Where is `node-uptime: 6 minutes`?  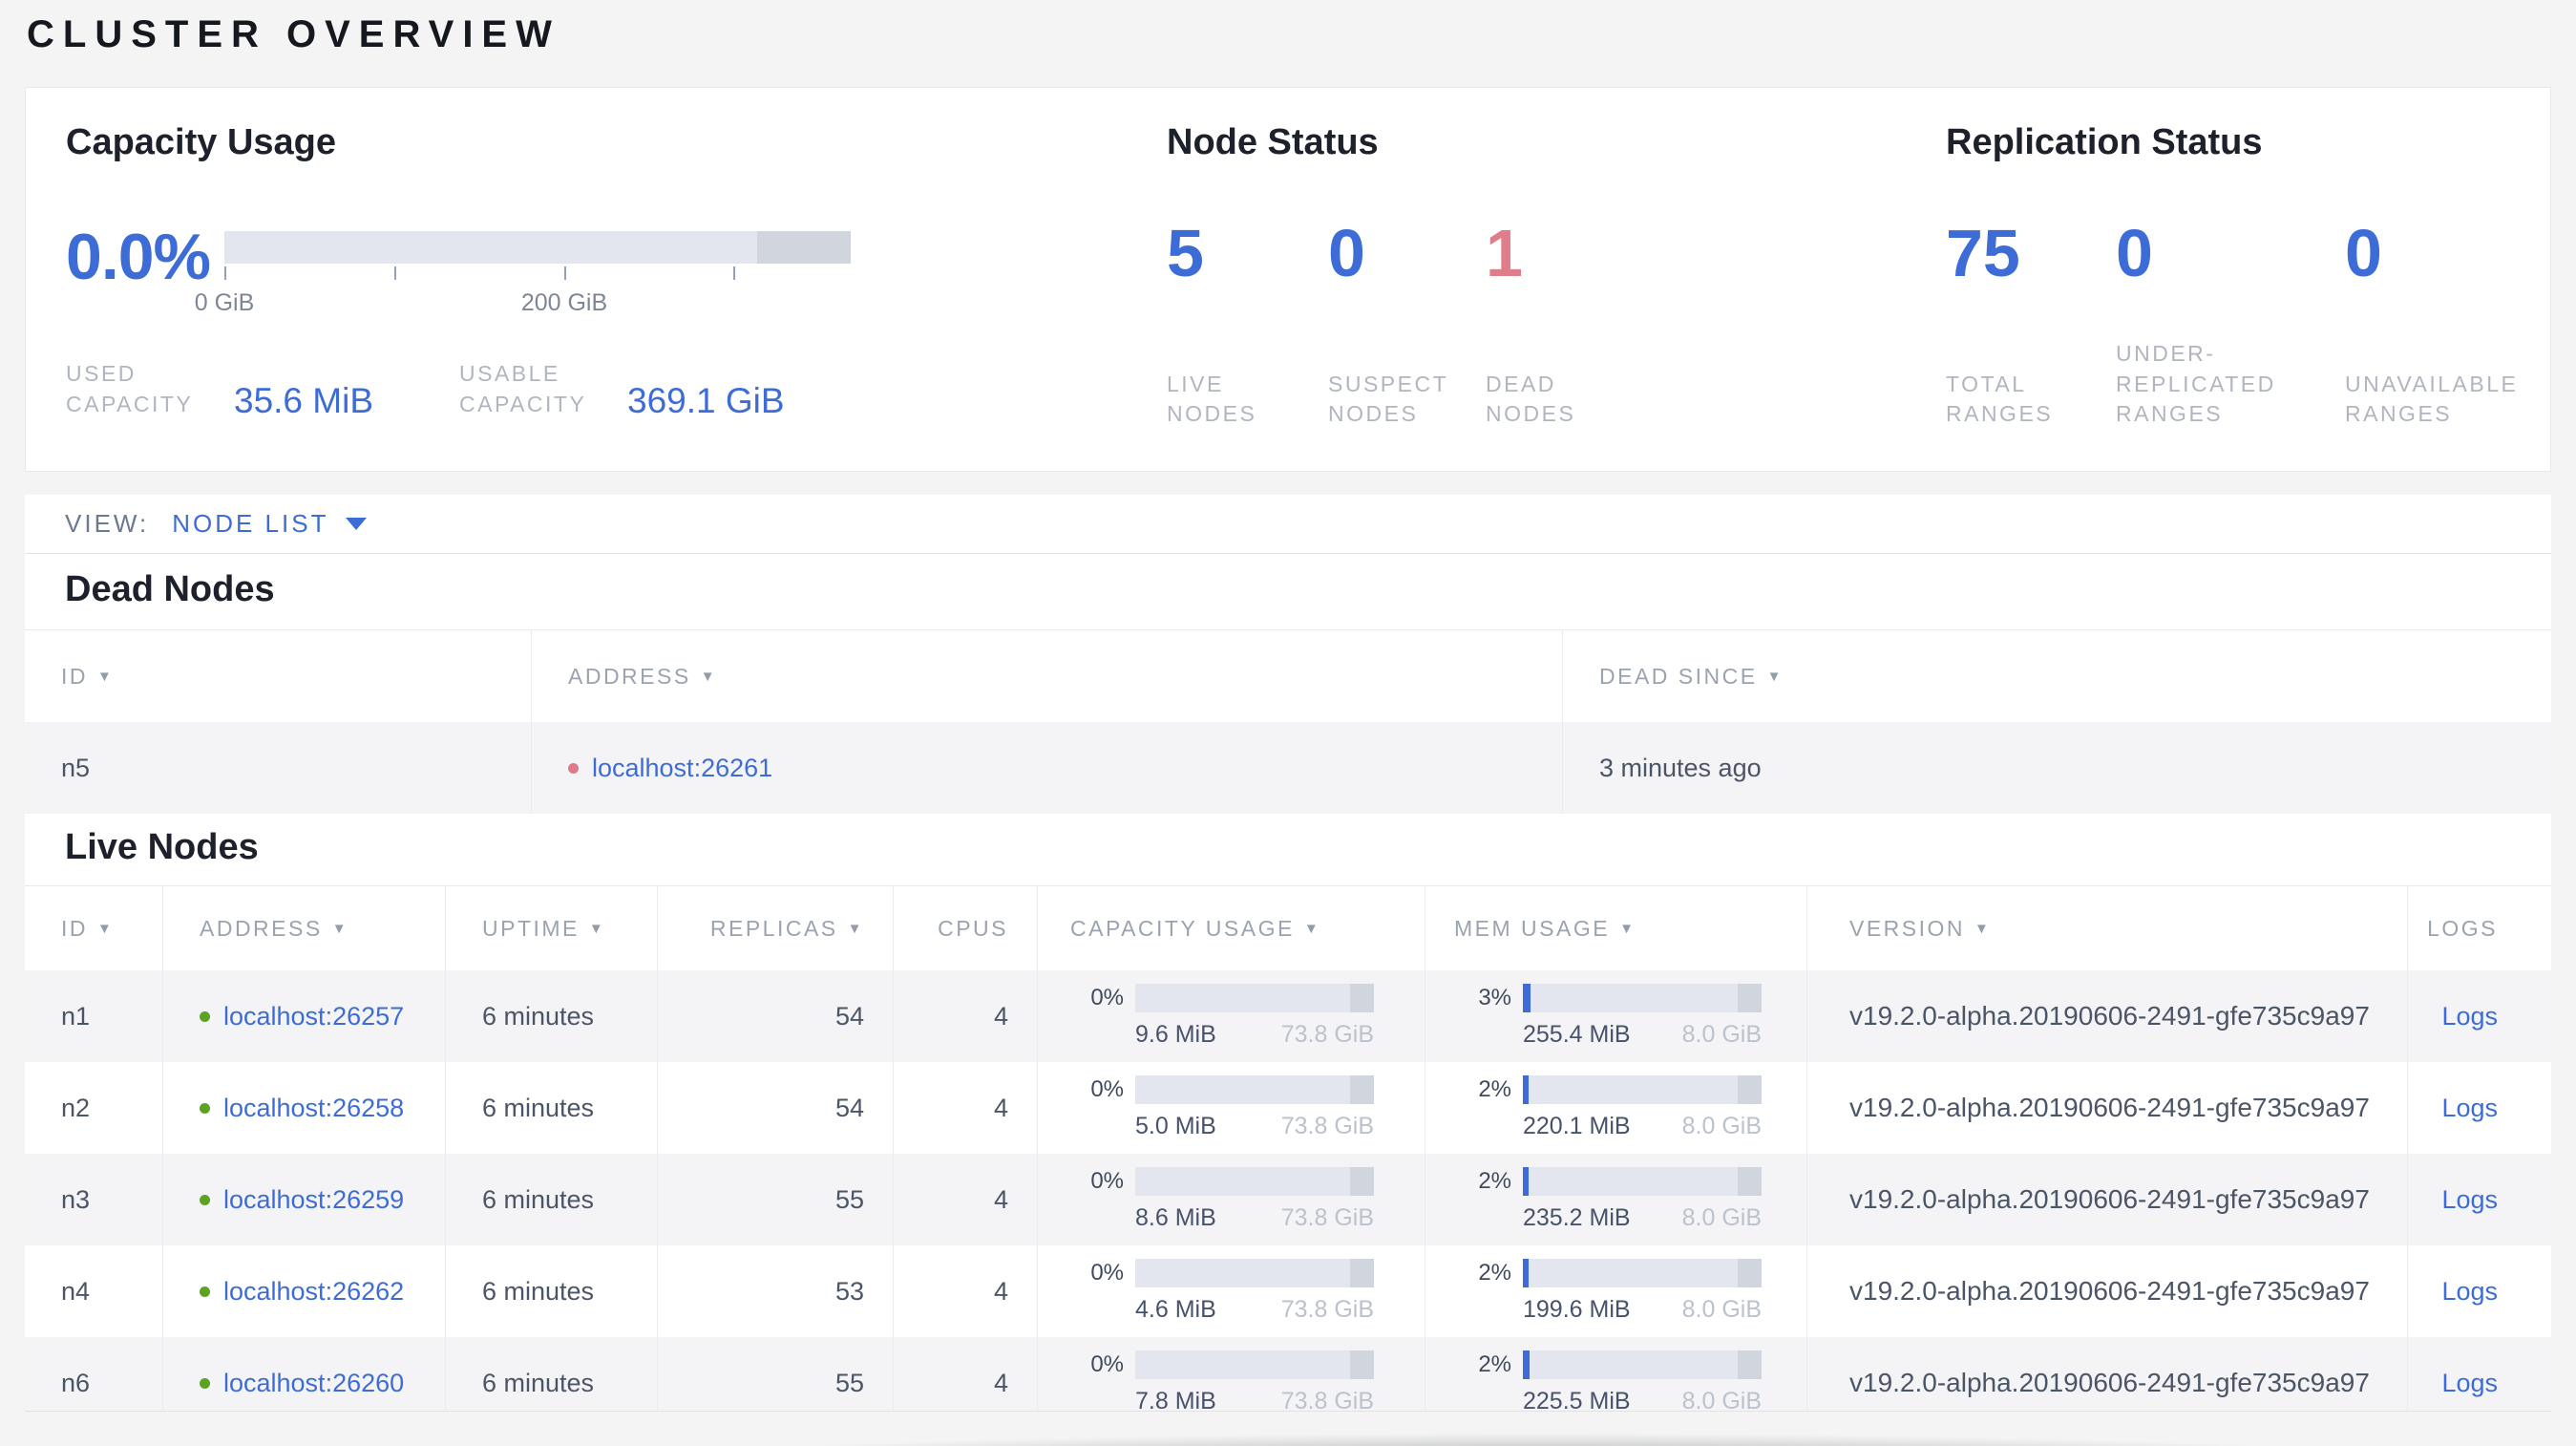
node-uptime: 6 minutes is located at coordinates (552, 1108).